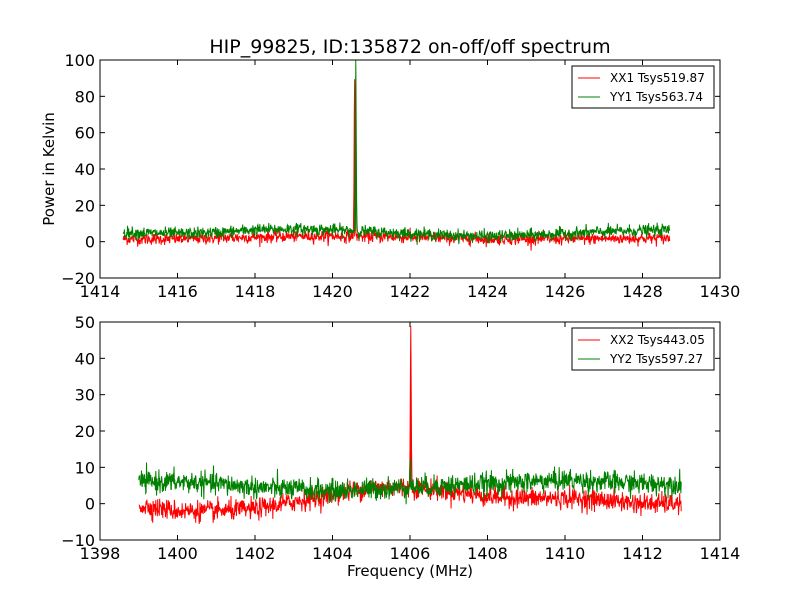 The height and width of the screenshot is (600, 800). Describe the element at coordinates (565, 291) in the screenshot. I see `x-tick-label: 1426` at that location.